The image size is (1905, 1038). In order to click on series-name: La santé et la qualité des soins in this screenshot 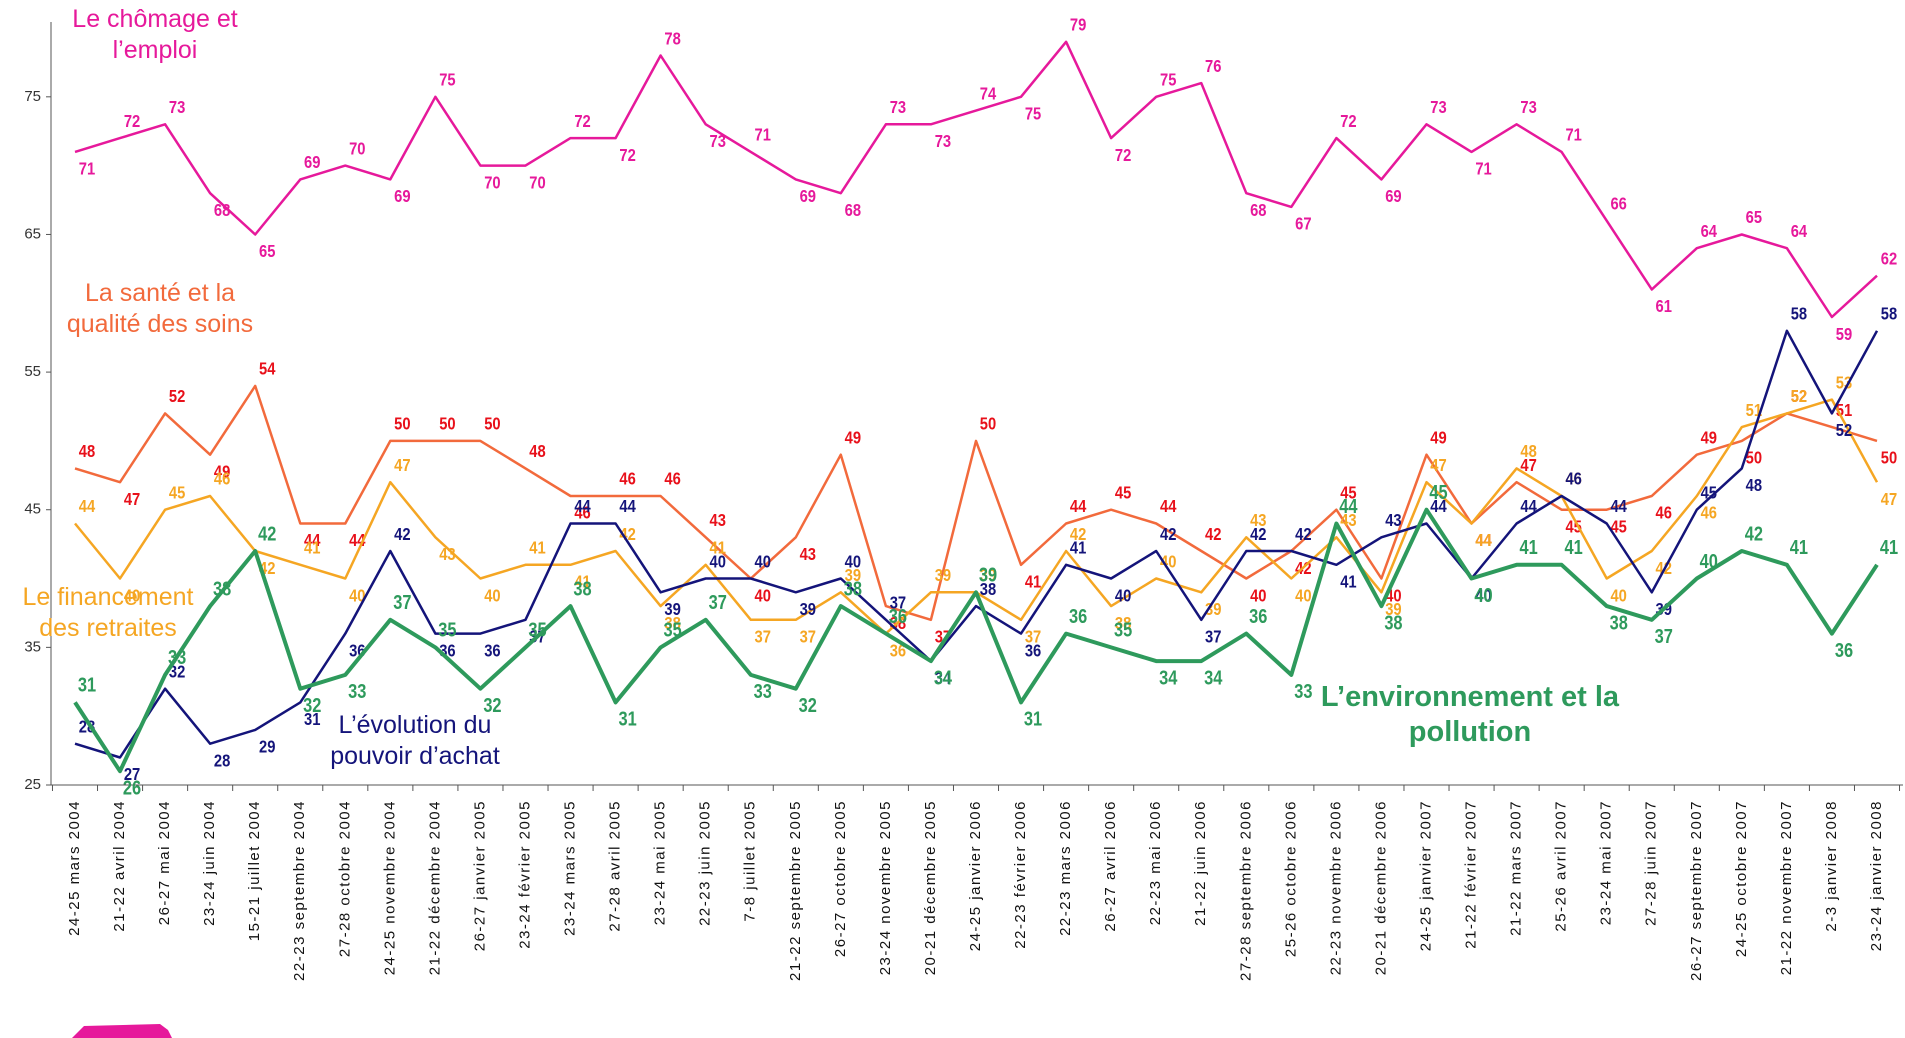, I will do `click(160, 308)`.